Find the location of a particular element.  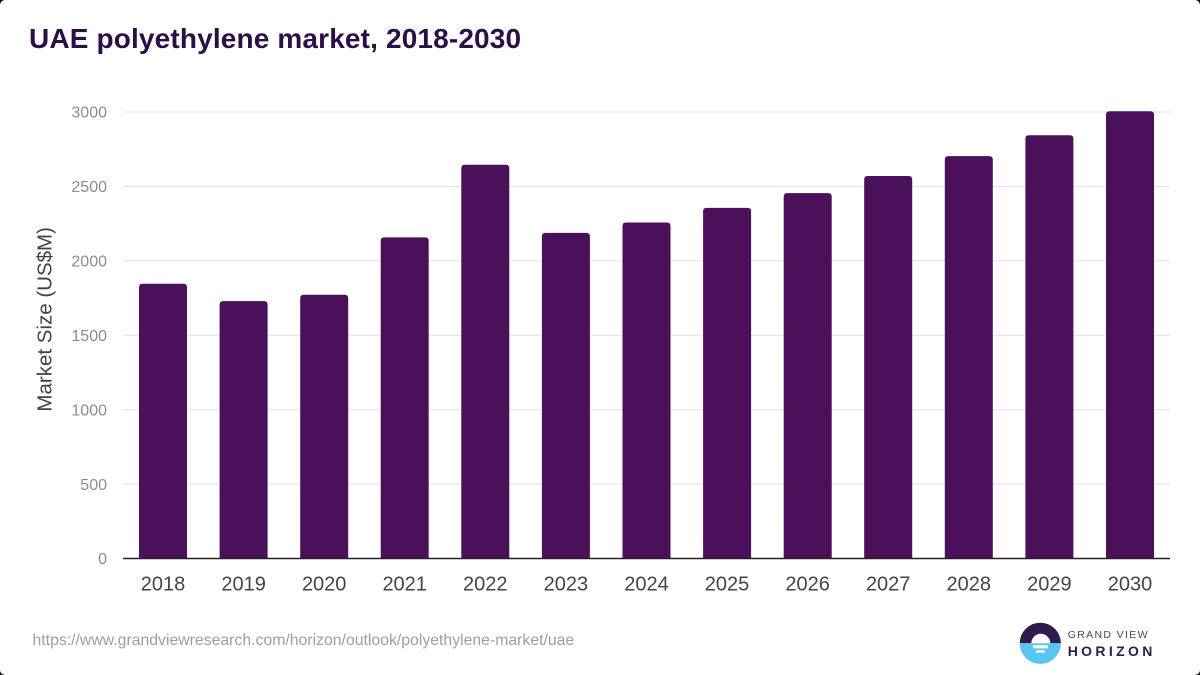

svg-text: 2024 is located at coordinates (646, 585).